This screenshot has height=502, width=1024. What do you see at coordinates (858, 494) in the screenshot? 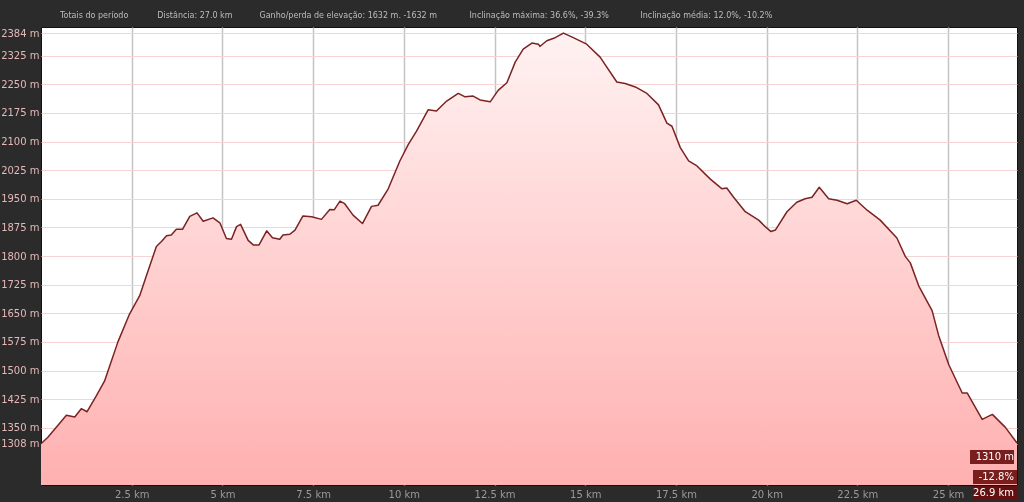
I see `x-tick-label: 22.5 km` at bounding box center [858, 494].